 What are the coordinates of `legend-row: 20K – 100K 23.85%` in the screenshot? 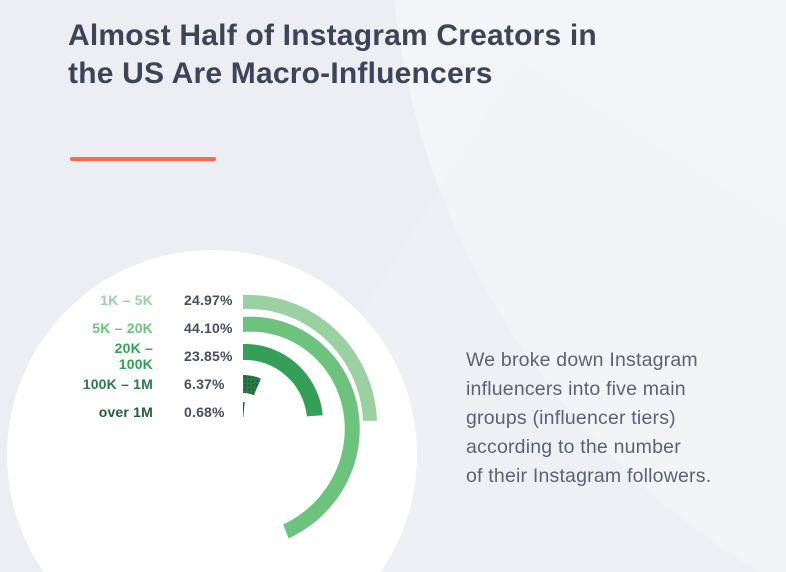 It's located at (155, 356).